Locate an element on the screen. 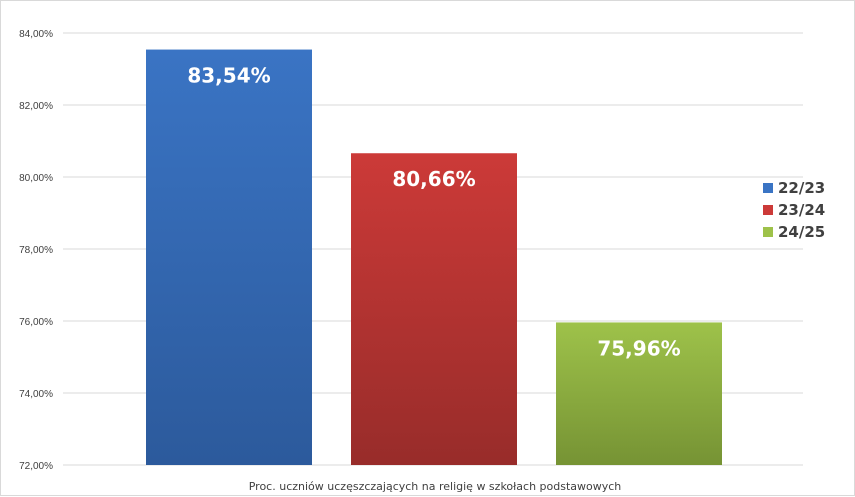 This screenshot has height=497, width=855. legend-label: 23/24 is located at coordinates (801, 210).